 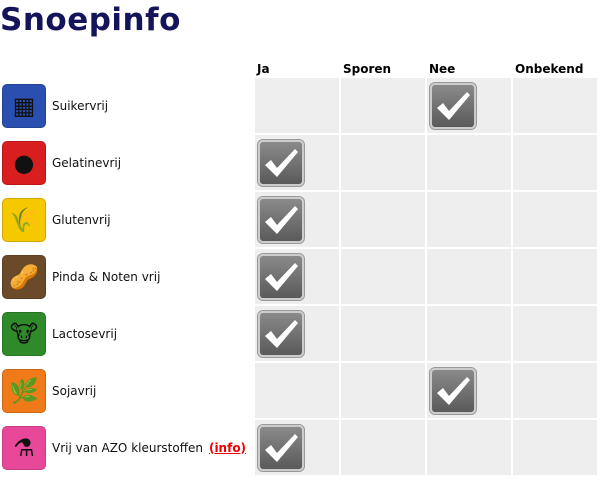 I want to click on row-label: Gelatinevrij, so click(x=87, y=162).